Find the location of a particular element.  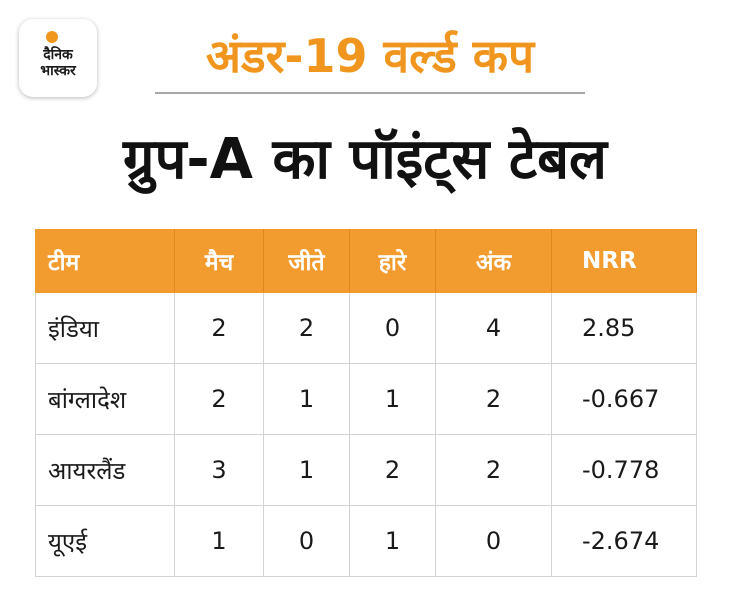

column-header-team: टीम is located at coordinates (105, 261).